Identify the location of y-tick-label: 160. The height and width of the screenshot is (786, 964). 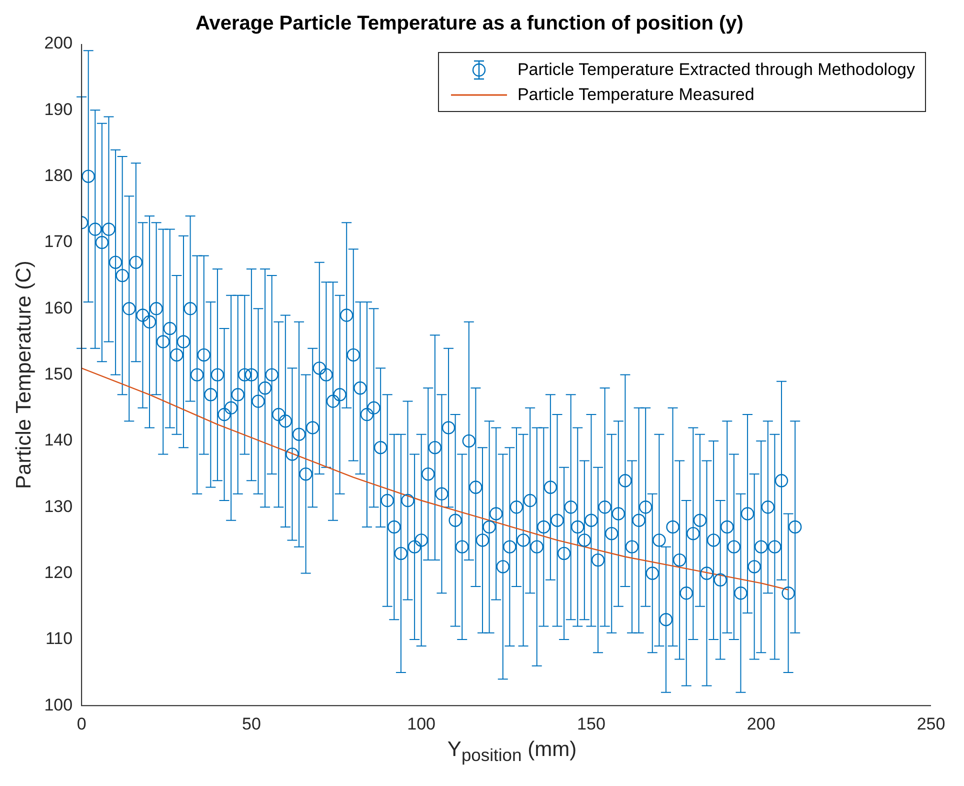
(58, 308).